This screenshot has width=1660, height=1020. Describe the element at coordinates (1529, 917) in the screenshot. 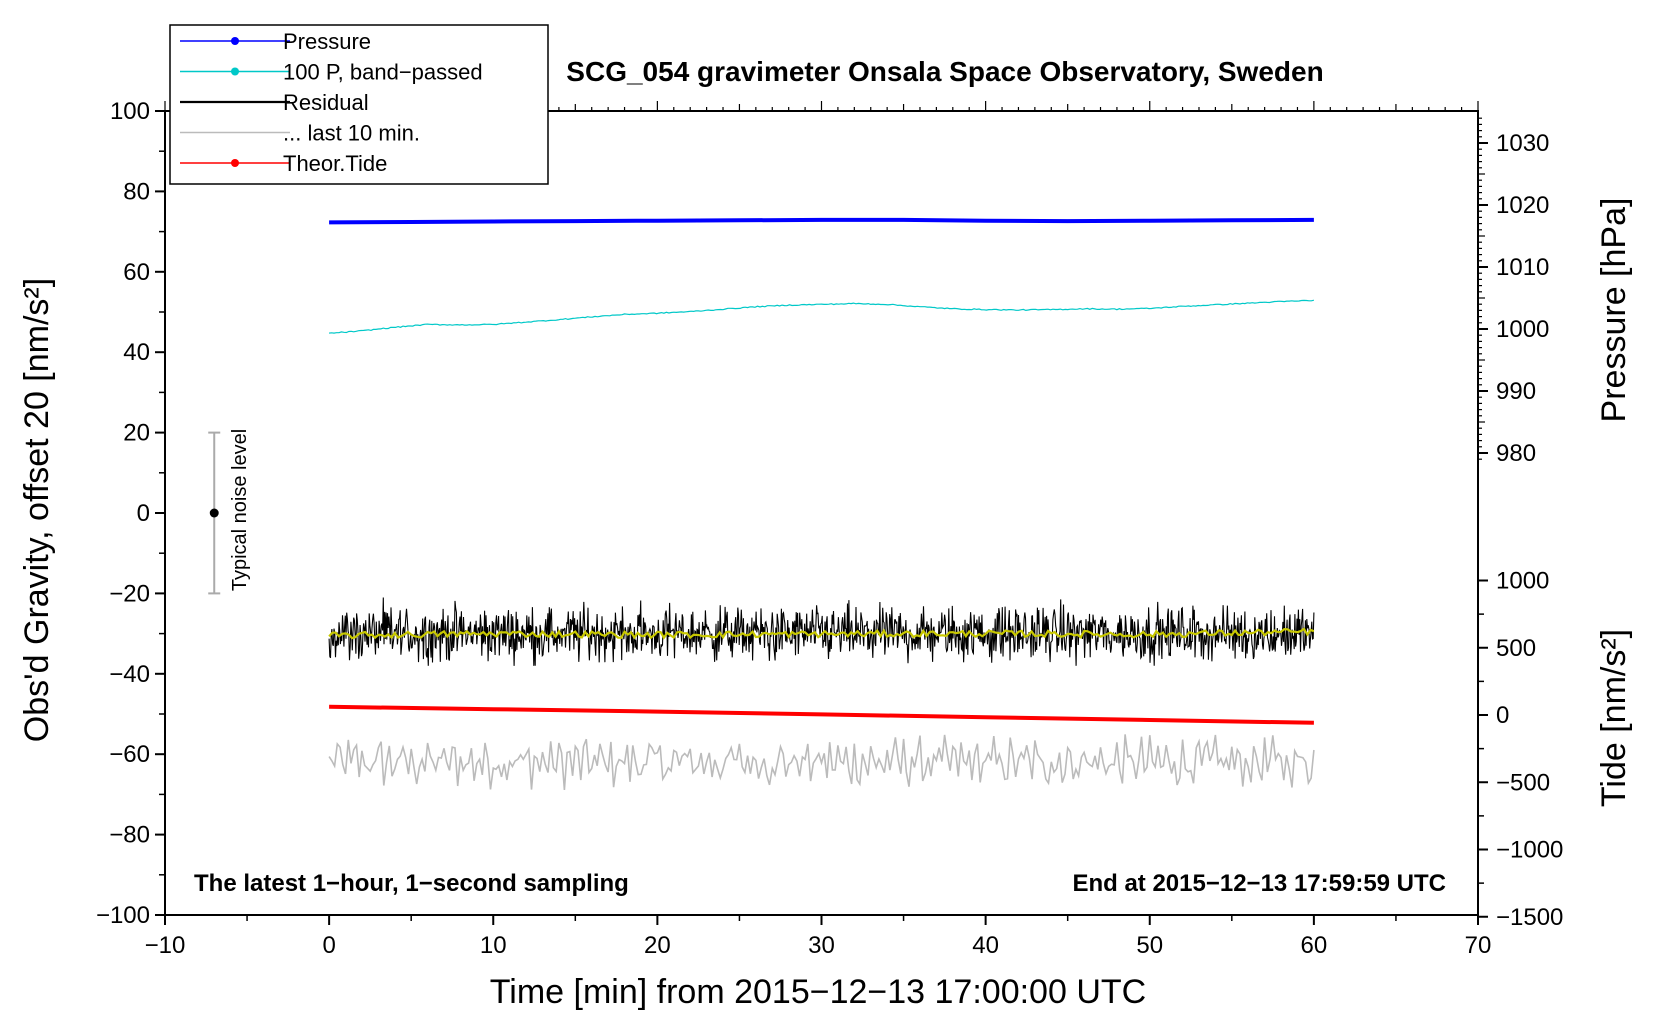

I see `tide-tick-label: −1500` at that location.